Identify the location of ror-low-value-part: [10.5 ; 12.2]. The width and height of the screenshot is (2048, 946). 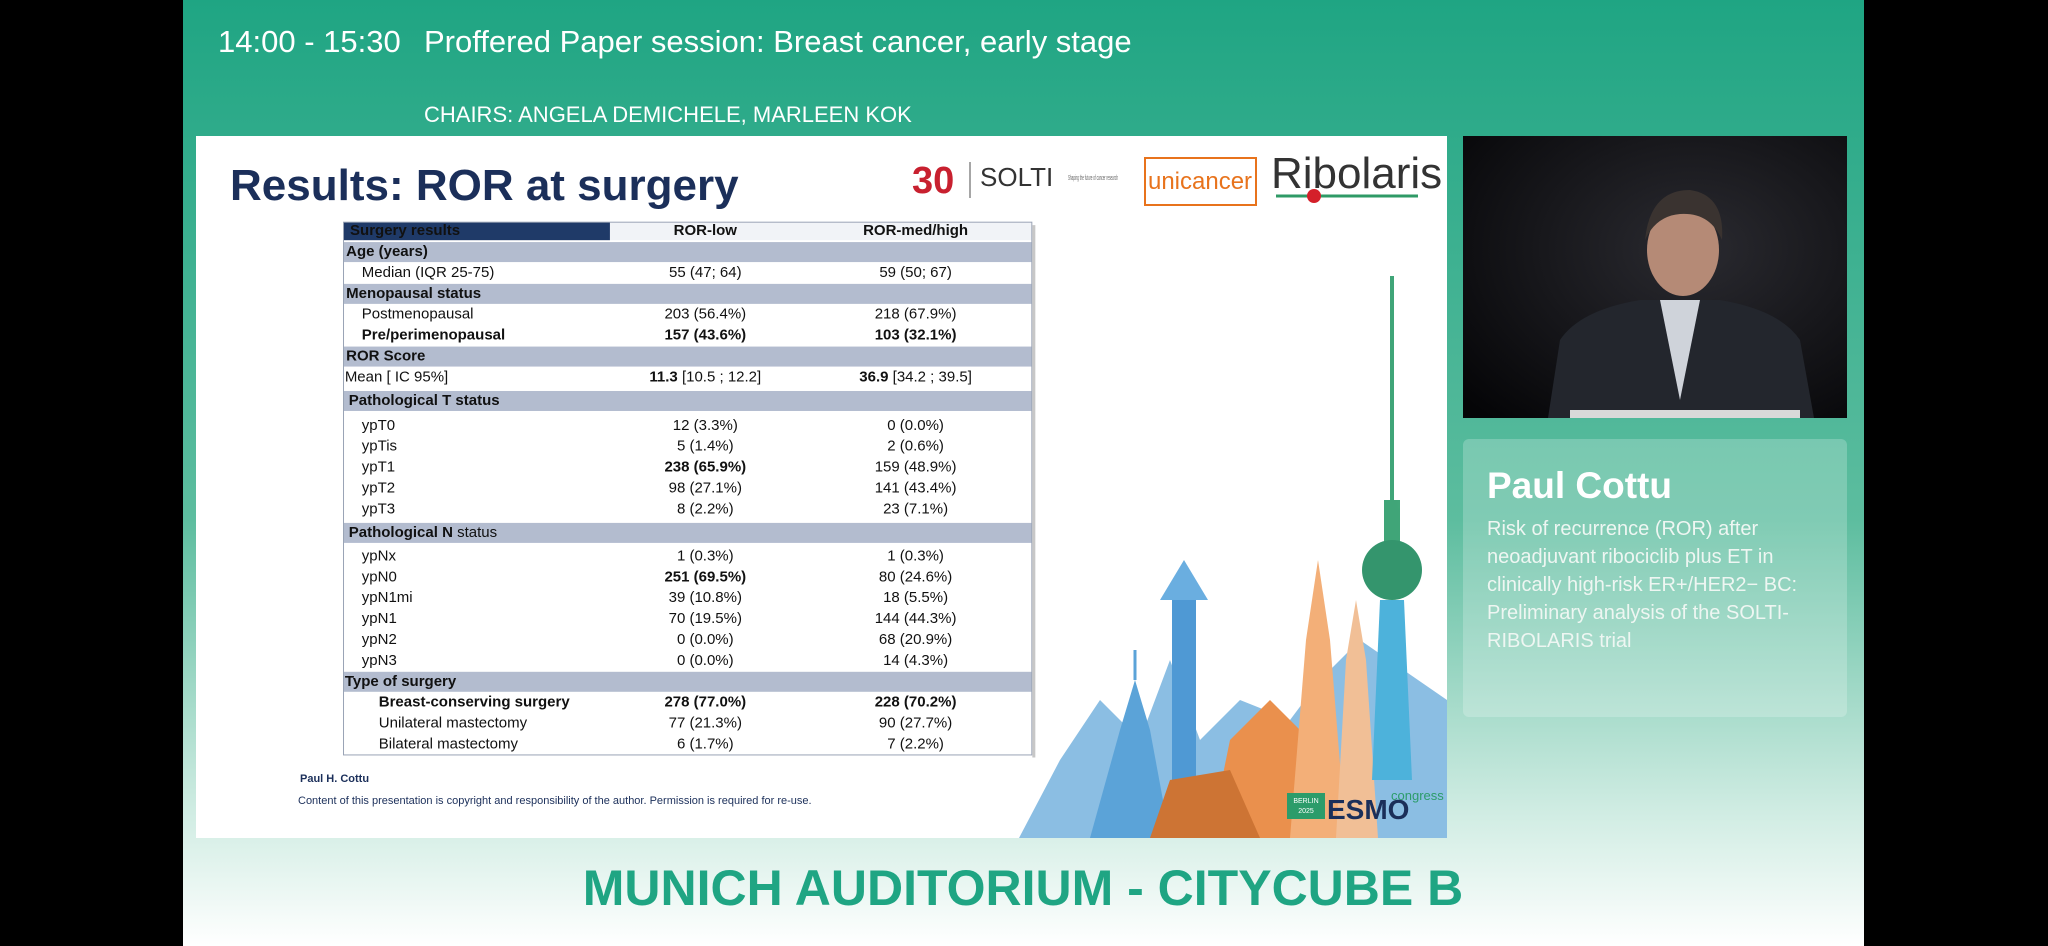
(719, 376).